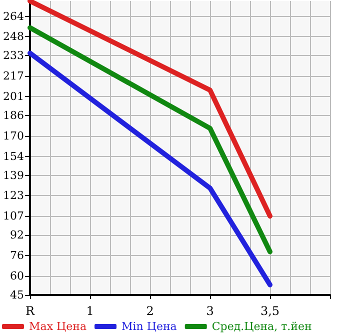 The height and width of the screenshot is (335, 345). What do you see at coordinates (17, 275) in the screenshot?
I see `y-tick-label: 60` at bounding box center [17, 275].